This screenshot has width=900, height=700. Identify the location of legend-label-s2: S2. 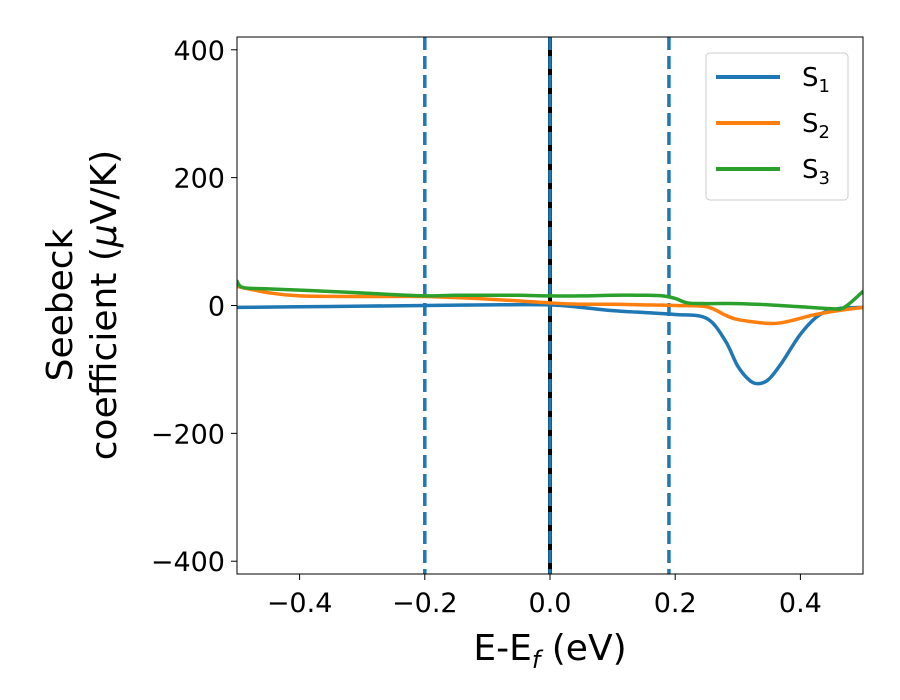
(816, 126).